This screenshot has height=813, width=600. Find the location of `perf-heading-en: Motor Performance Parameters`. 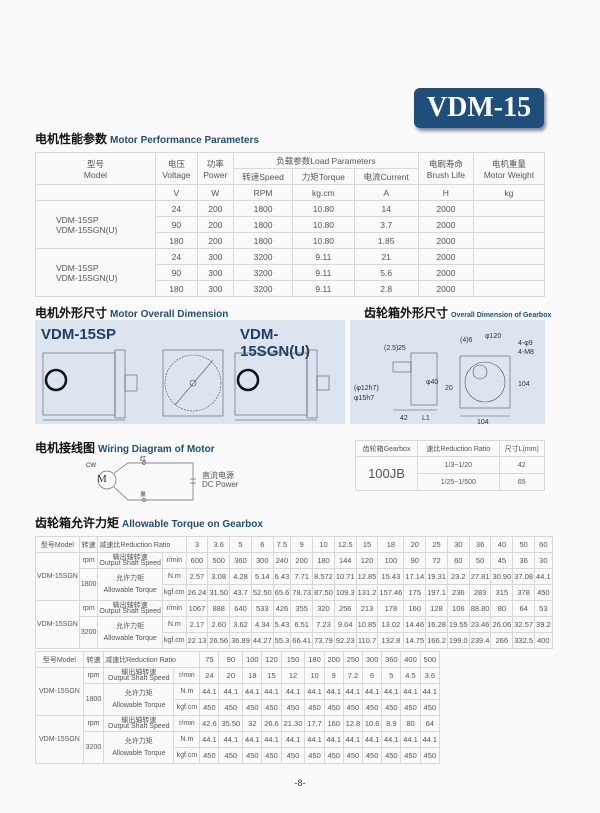

perf-heading-en: Motor Performance Parameters is located at coordinates (184, 140).